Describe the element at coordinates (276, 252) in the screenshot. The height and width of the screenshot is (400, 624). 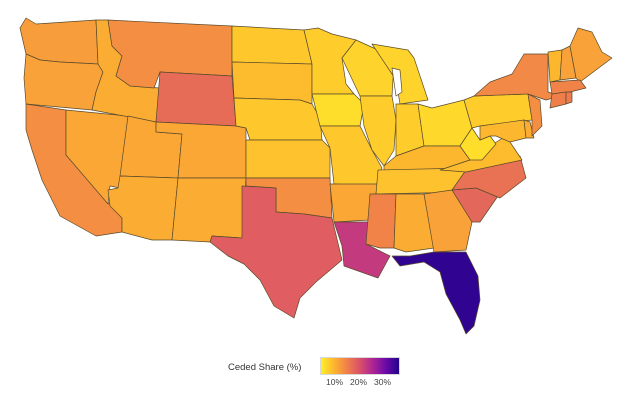
I see `state-tx` at that location.